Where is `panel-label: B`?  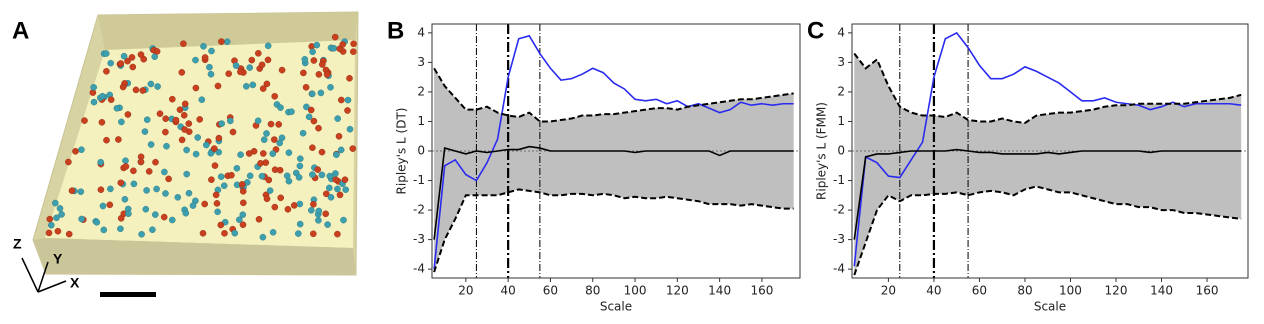 panel-label: B is located at coordinates (395, 30).